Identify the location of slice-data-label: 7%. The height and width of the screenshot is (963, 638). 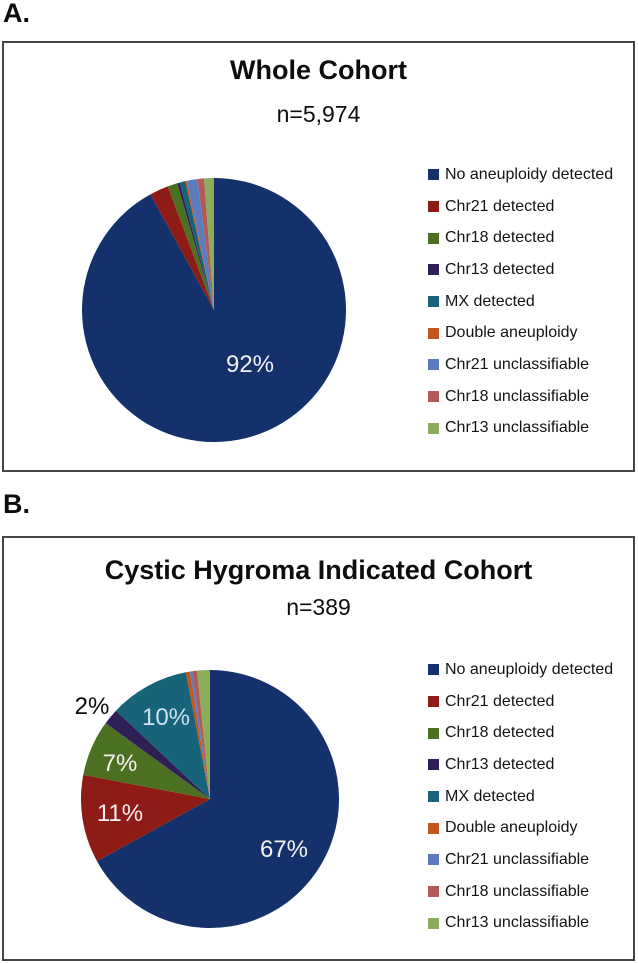
(120, 763).